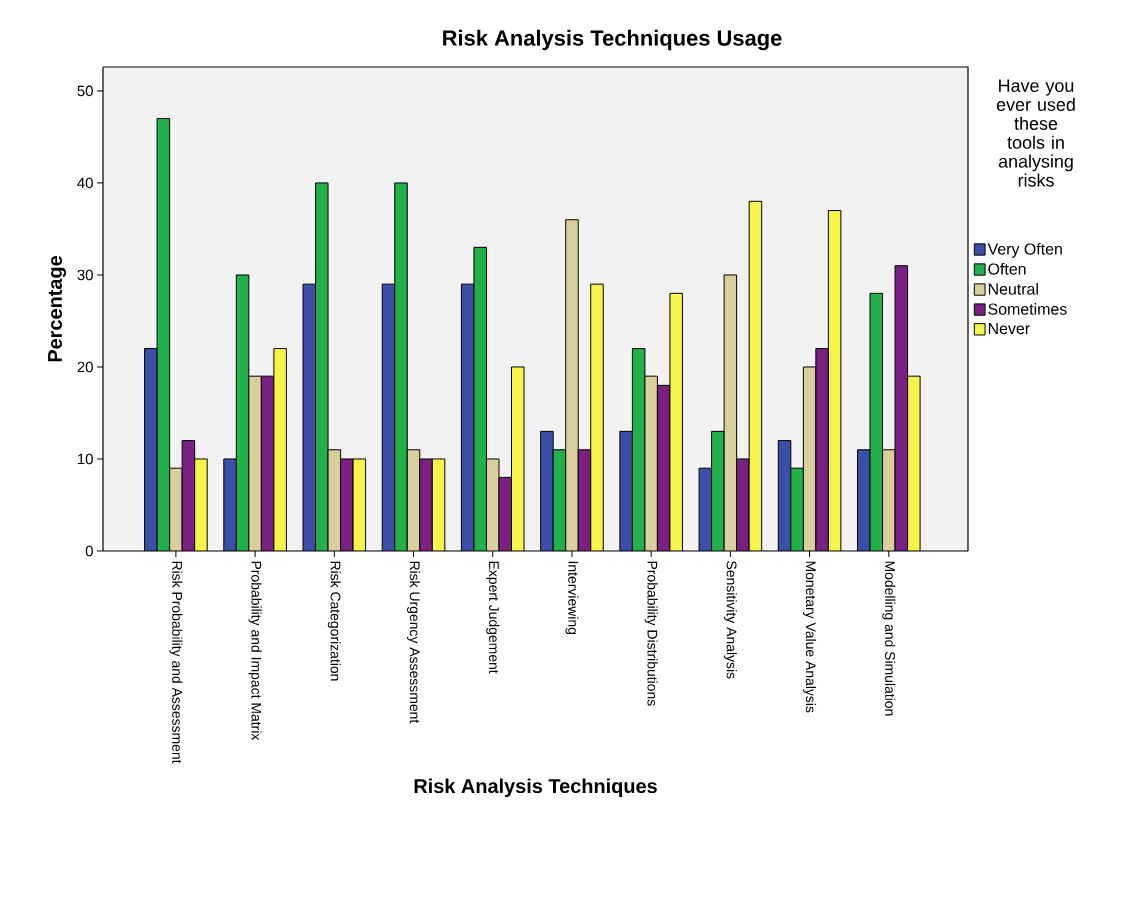 This screenshot has width=1139, height=920. Describe the element at coordinates (535, 788) in the screenshot. I see `x-axis-title: Risk Analysis Techniques` at that location.